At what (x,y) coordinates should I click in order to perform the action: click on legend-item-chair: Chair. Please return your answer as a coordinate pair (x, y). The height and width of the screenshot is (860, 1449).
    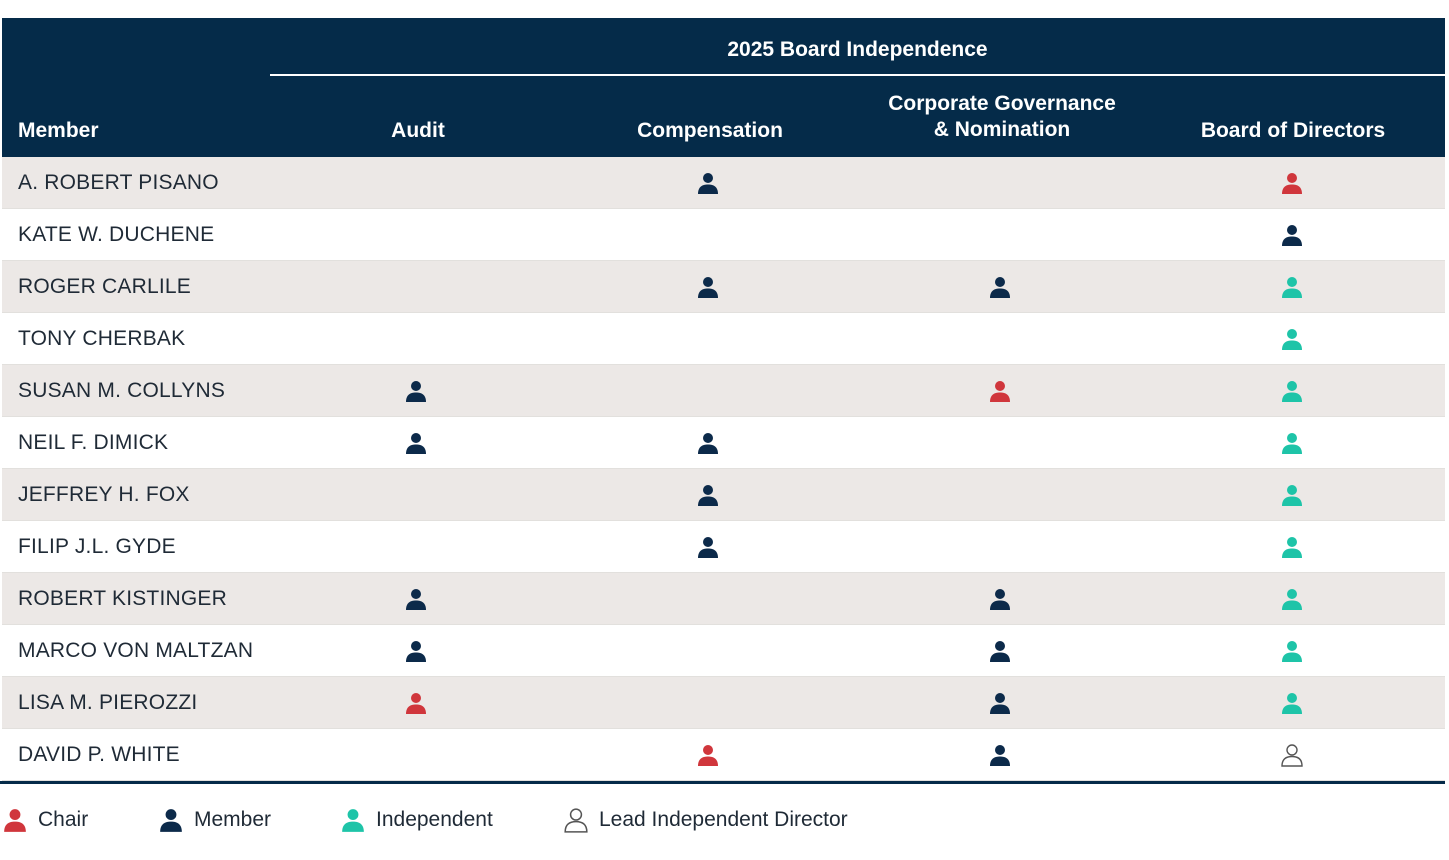
    Looking at the image, I should click on (45, 820).